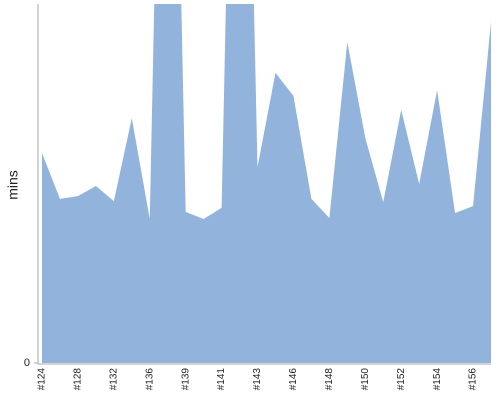  Describe the element at coordinates (365, 379) in the screenshot. I see `x-tick-label: #150` at that location.